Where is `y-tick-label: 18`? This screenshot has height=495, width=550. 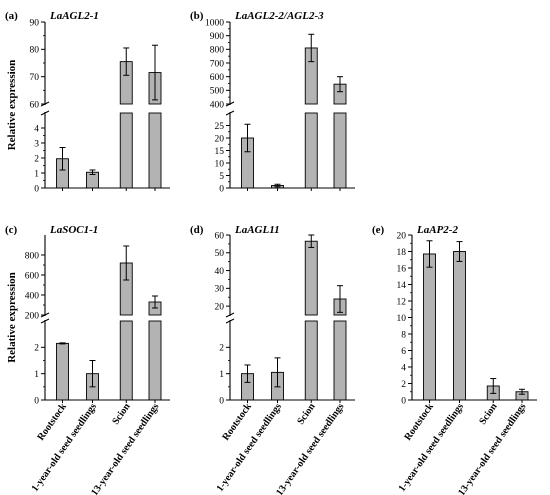
y-tick-label: 18 is located at coordinates (402, 253).